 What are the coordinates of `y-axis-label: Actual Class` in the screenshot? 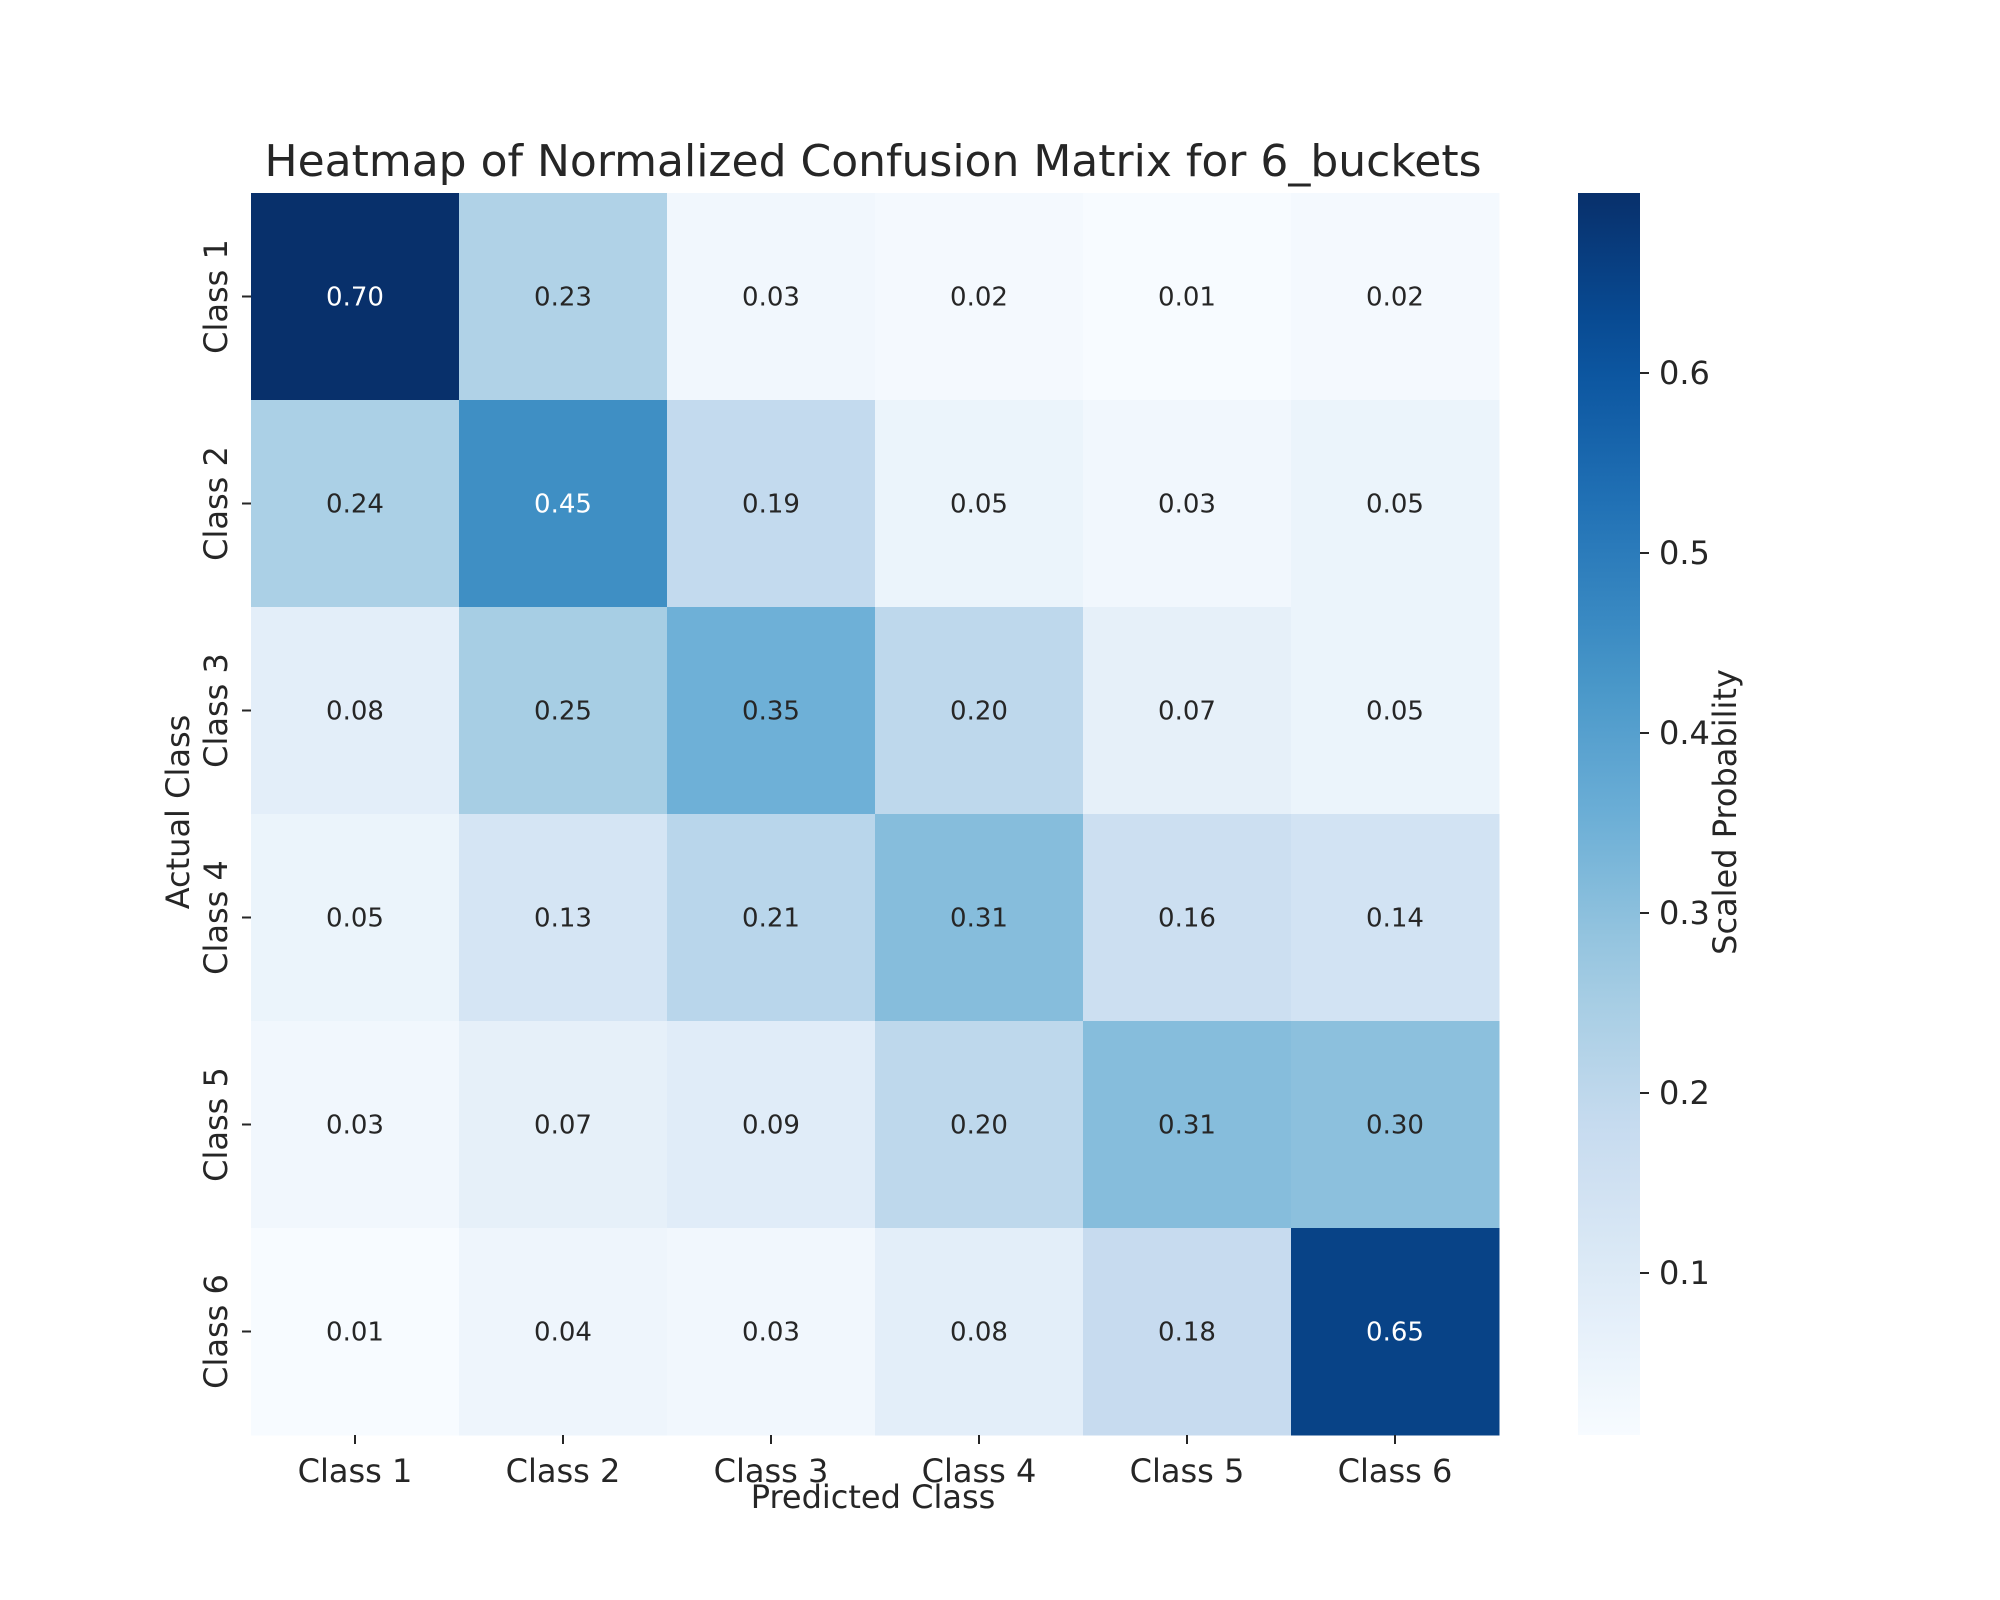 It's located at (178, 812).